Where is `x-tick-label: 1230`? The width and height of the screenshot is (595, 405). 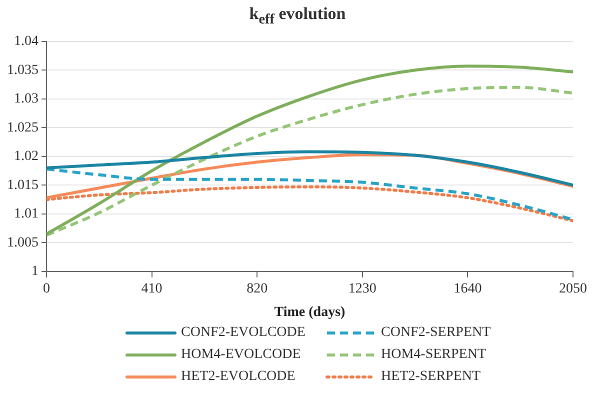 x-tick-label: 1230 is located at coordinates (362, 288).